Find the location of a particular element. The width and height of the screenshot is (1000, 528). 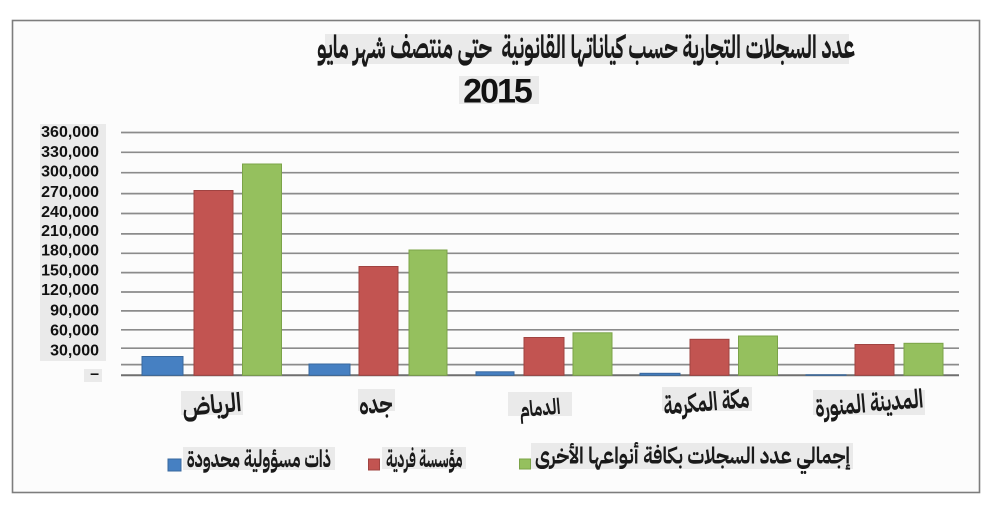

svg-text: 60,000 is located at coordinates (74, 331).